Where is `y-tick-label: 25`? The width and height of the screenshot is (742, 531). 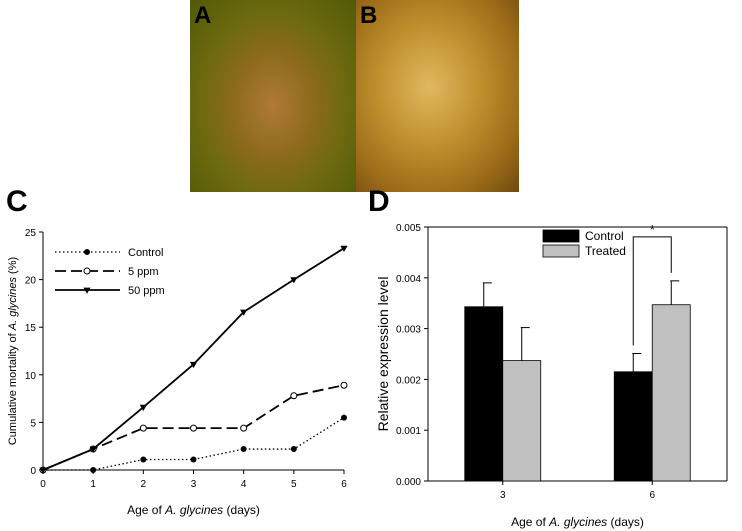
y-tick-label: 25 is located at coordinates (31, 233).